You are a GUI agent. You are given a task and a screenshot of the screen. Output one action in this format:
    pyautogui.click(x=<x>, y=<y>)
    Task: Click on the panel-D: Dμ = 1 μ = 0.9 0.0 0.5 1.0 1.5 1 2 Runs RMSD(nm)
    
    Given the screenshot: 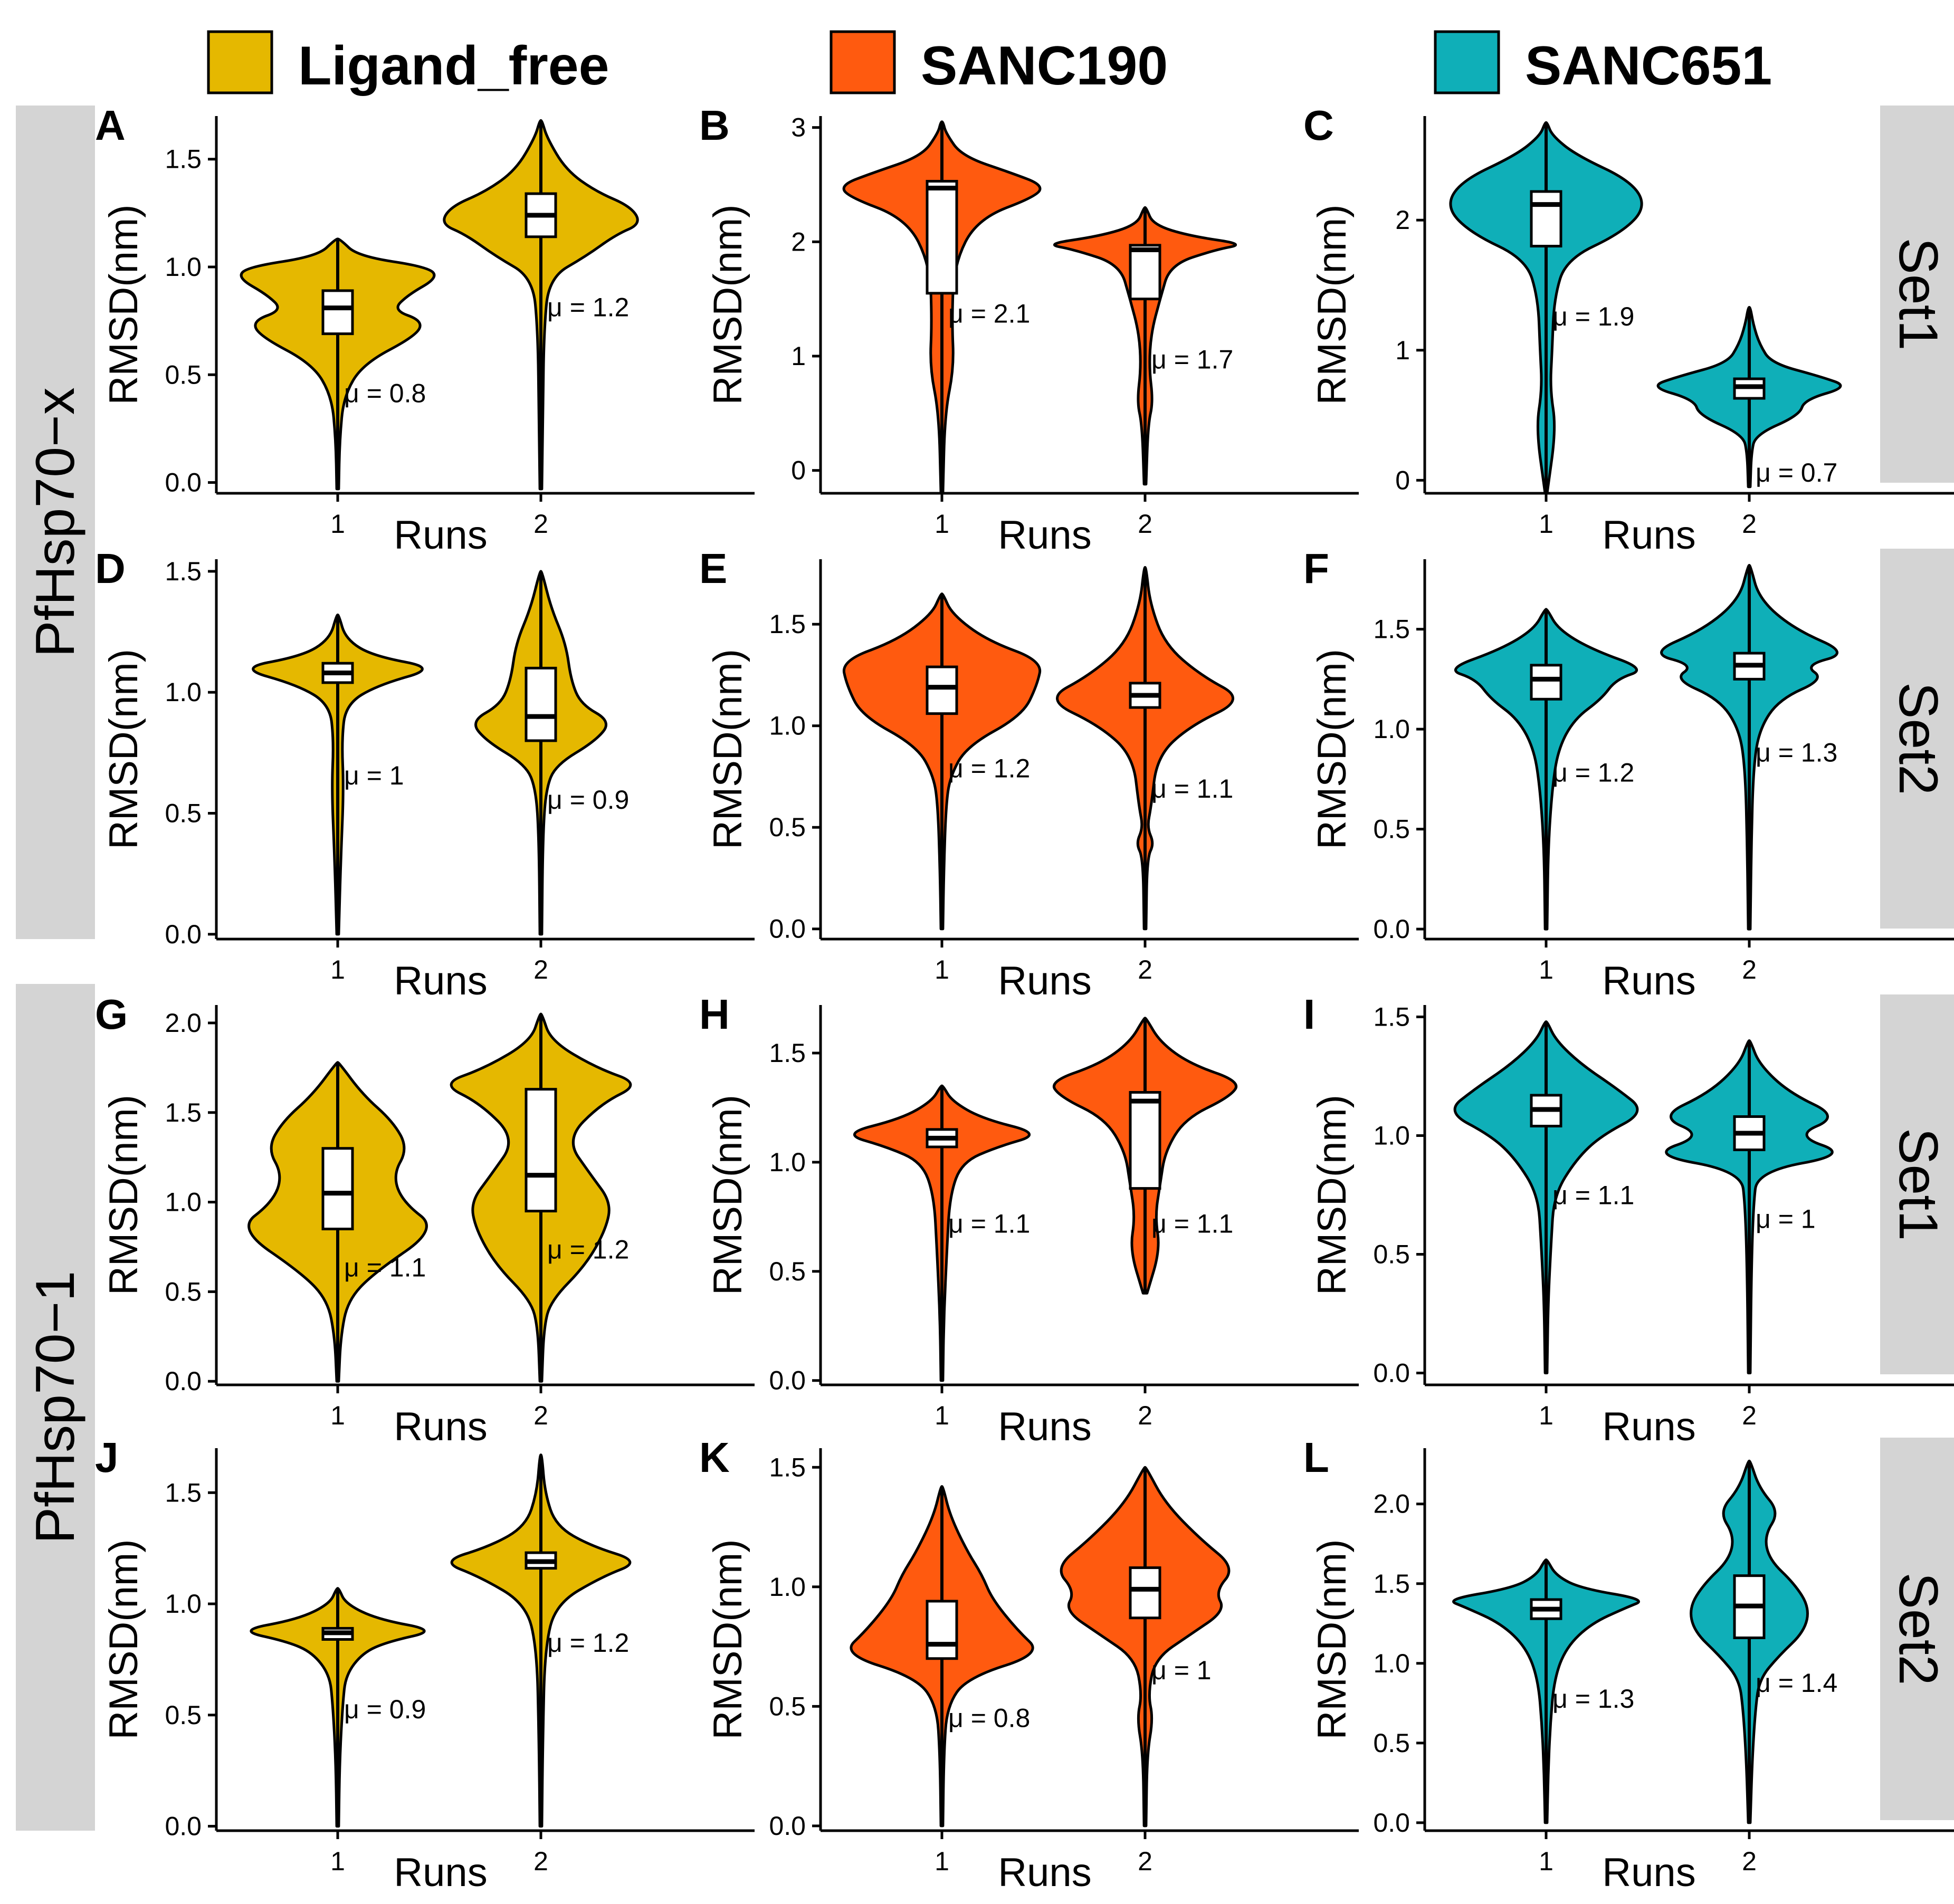 What is the action you would take?
    pyautogui.click(x=425, y=774)
    